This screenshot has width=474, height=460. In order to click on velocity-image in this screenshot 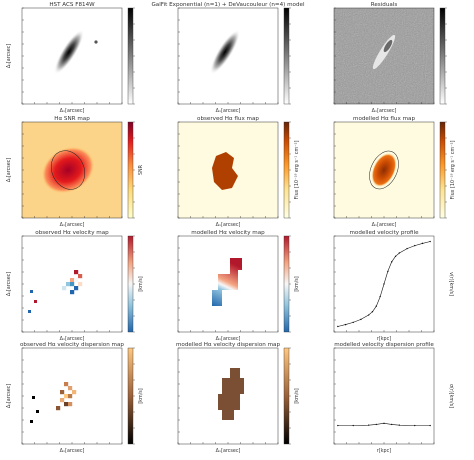, I will do `click(227, 282)`.